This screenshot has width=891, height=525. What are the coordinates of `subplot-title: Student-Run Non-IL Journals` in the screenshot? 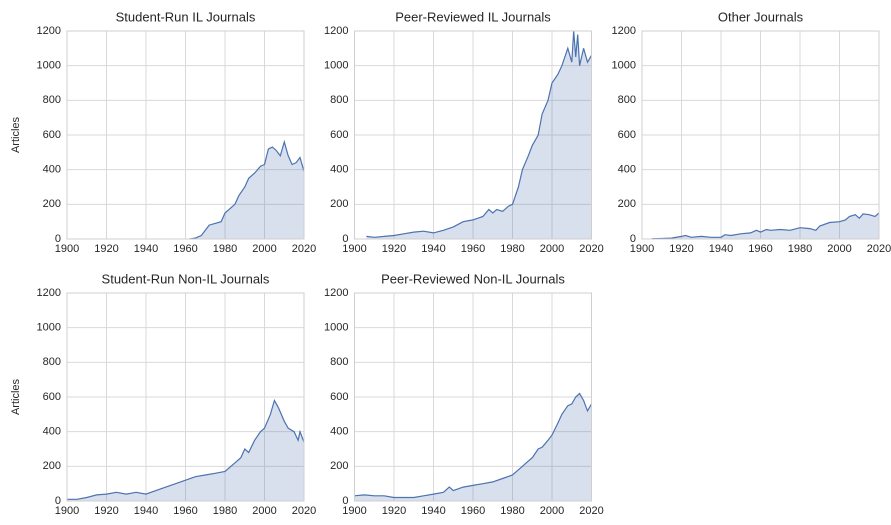 It's located at (186, 278).